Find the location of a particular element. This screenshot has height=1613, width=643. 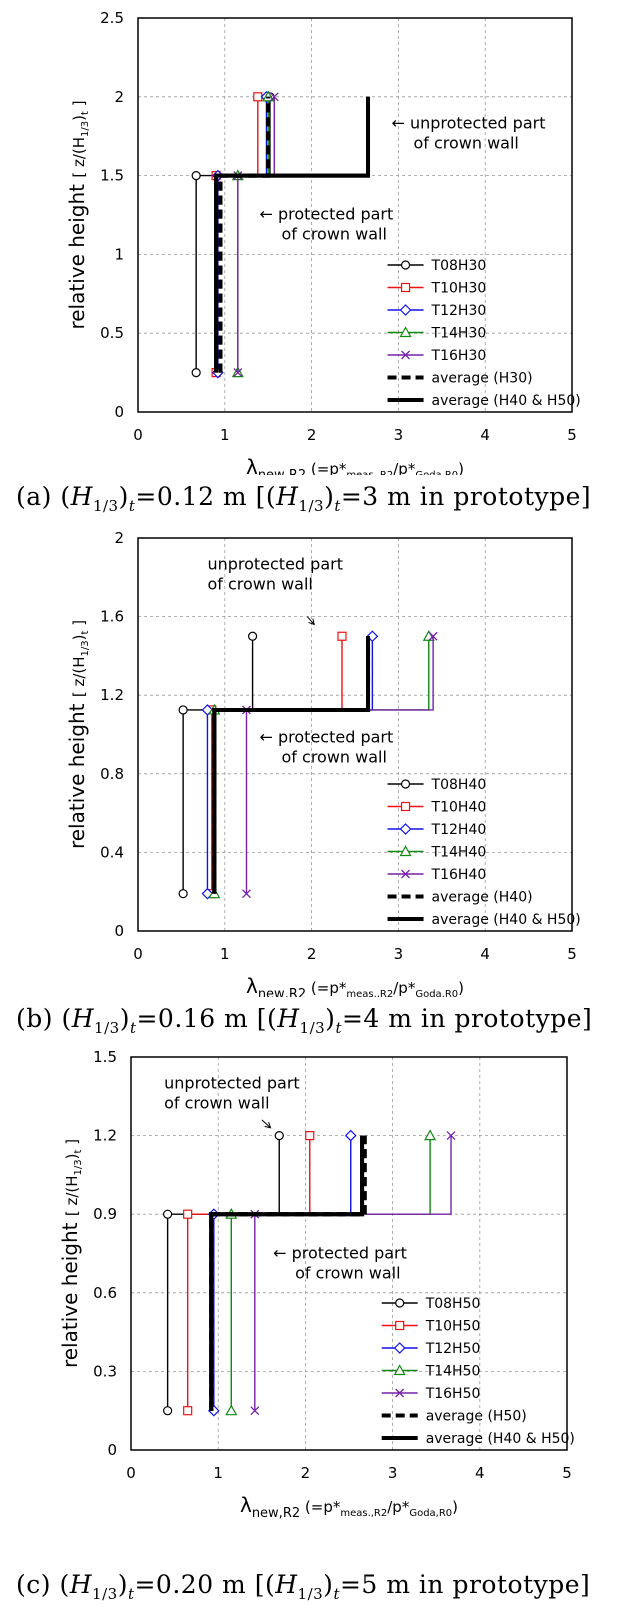

chart-a-ylabel-unit: [ z/(H is located at coordinates (79, 157).